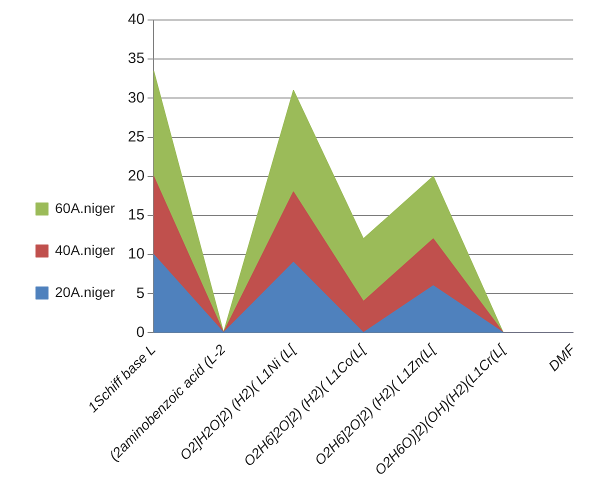 The height and width of the screenshot is (490, 596). I want to click on y-tick-label: 20, so click(136, 176).